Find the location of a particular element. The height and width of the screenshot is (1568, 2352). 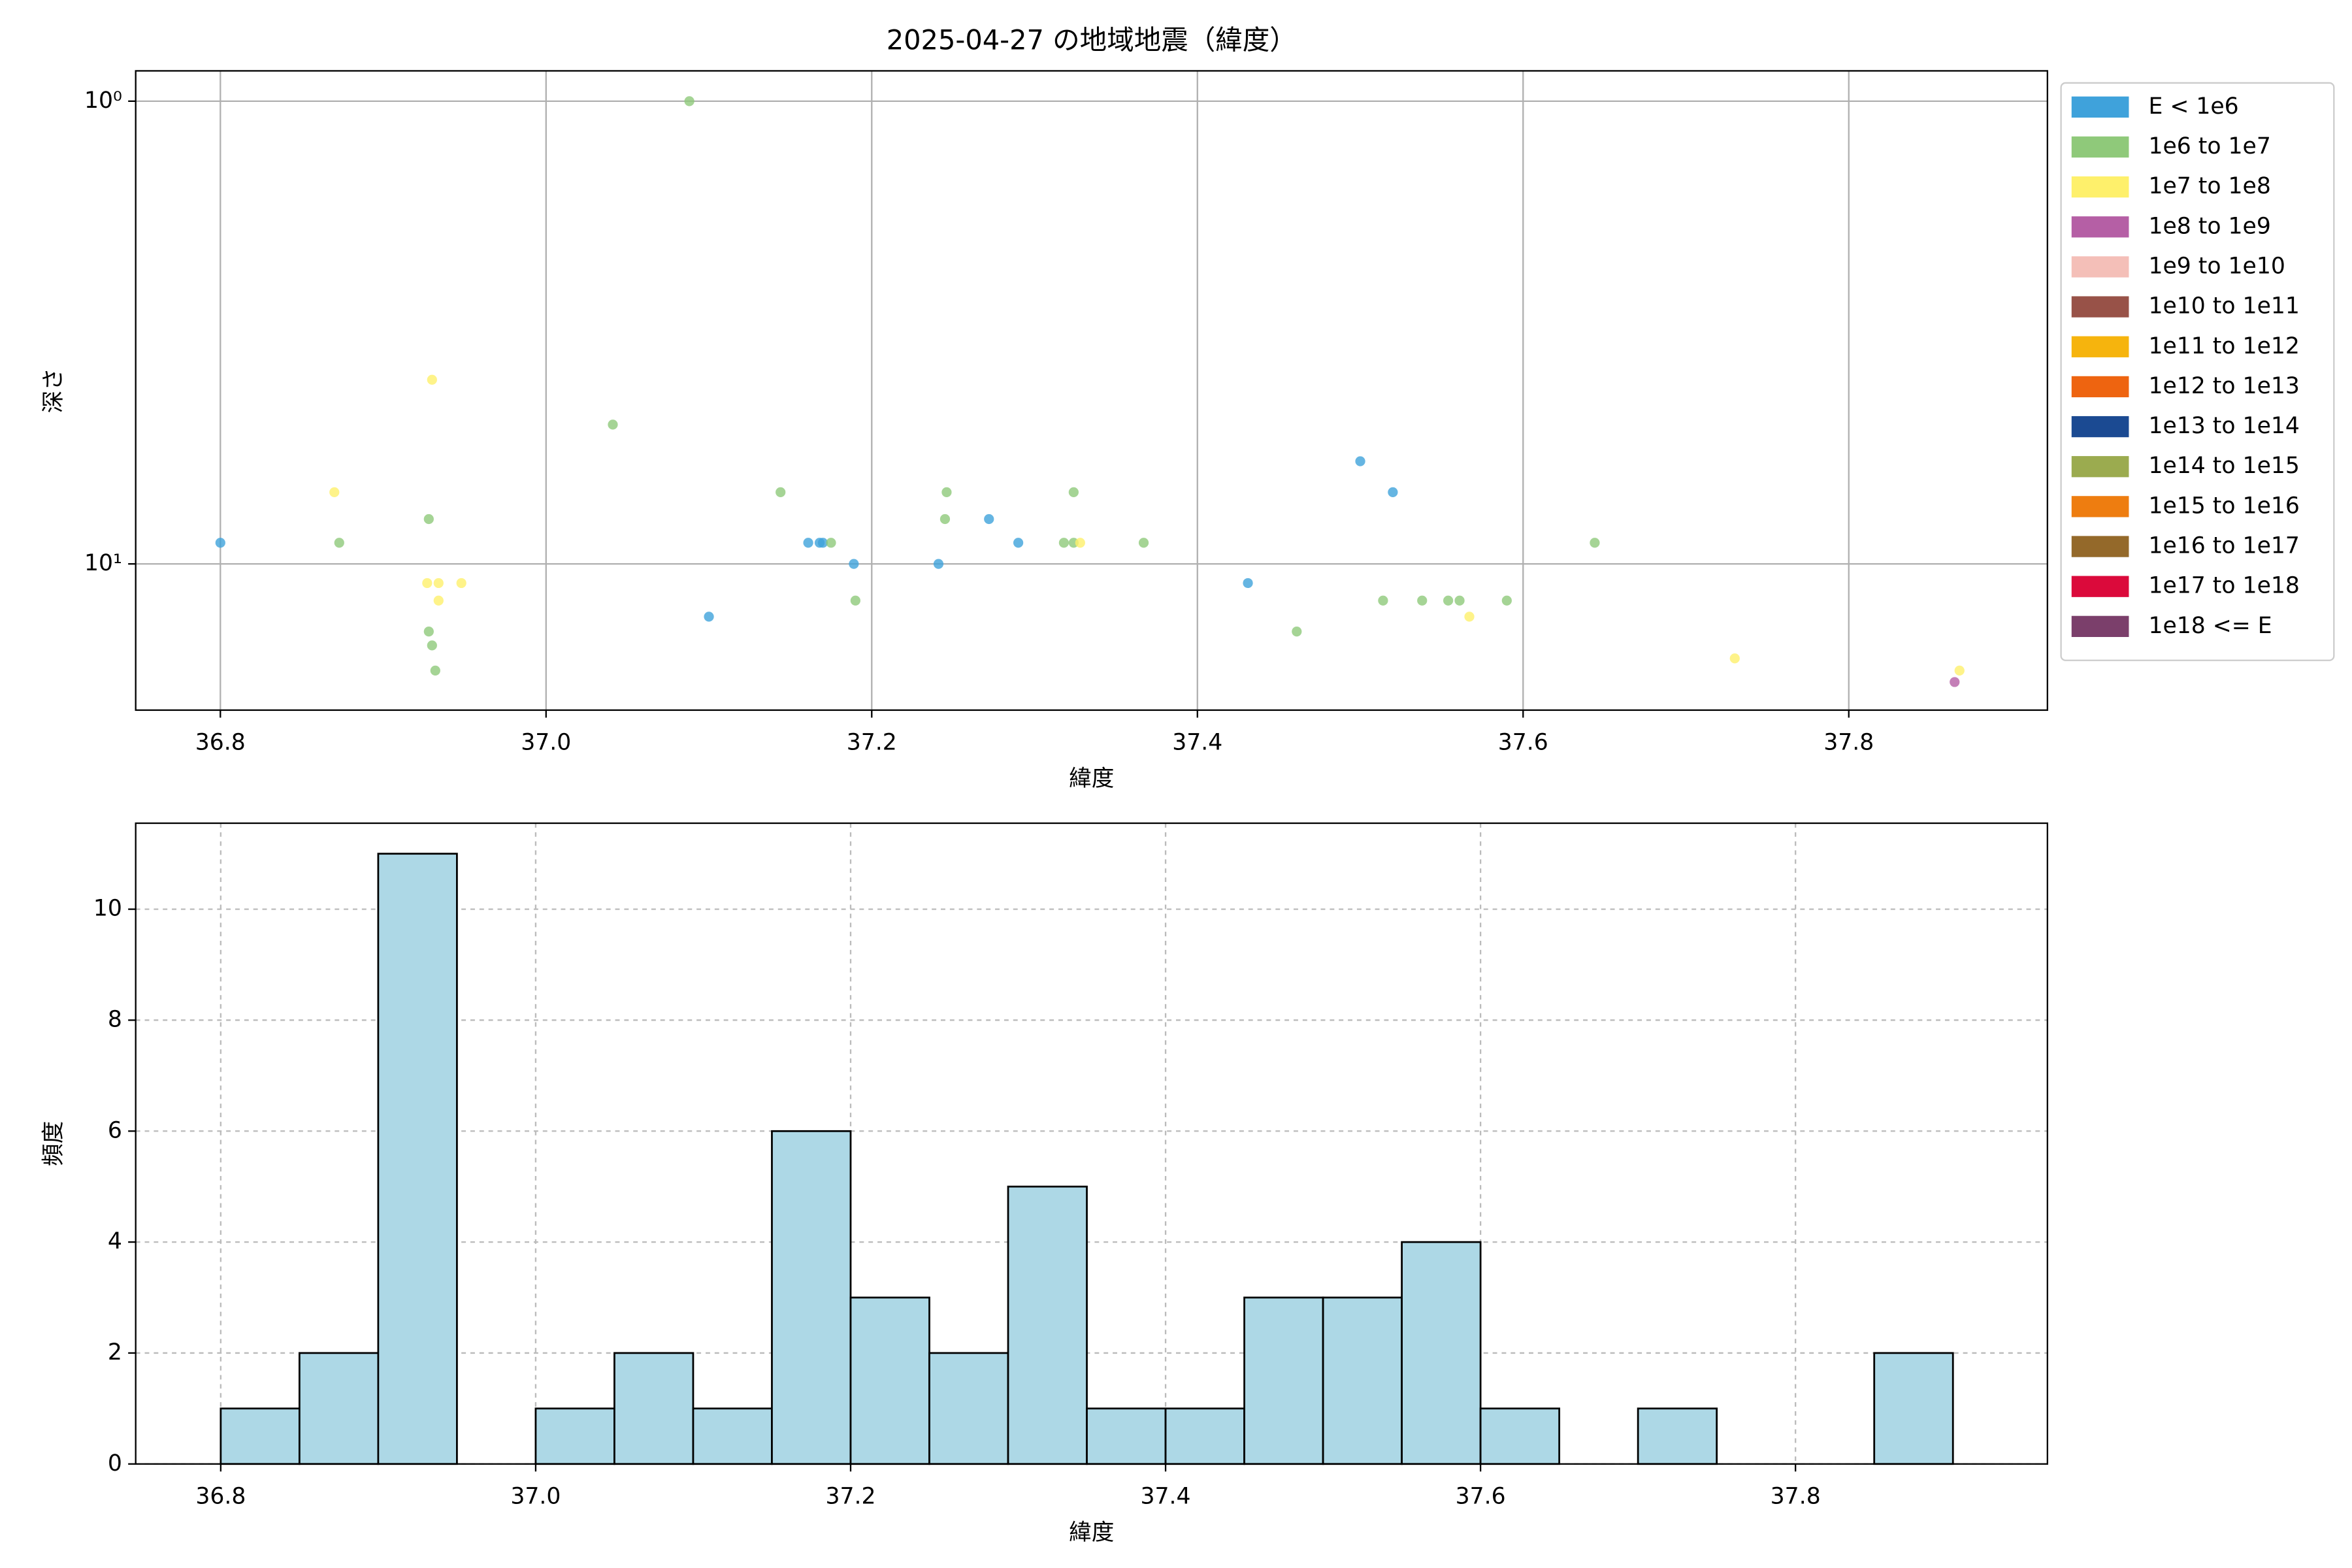

y-tick-label: 6 is located at coordinates (115, 1130).